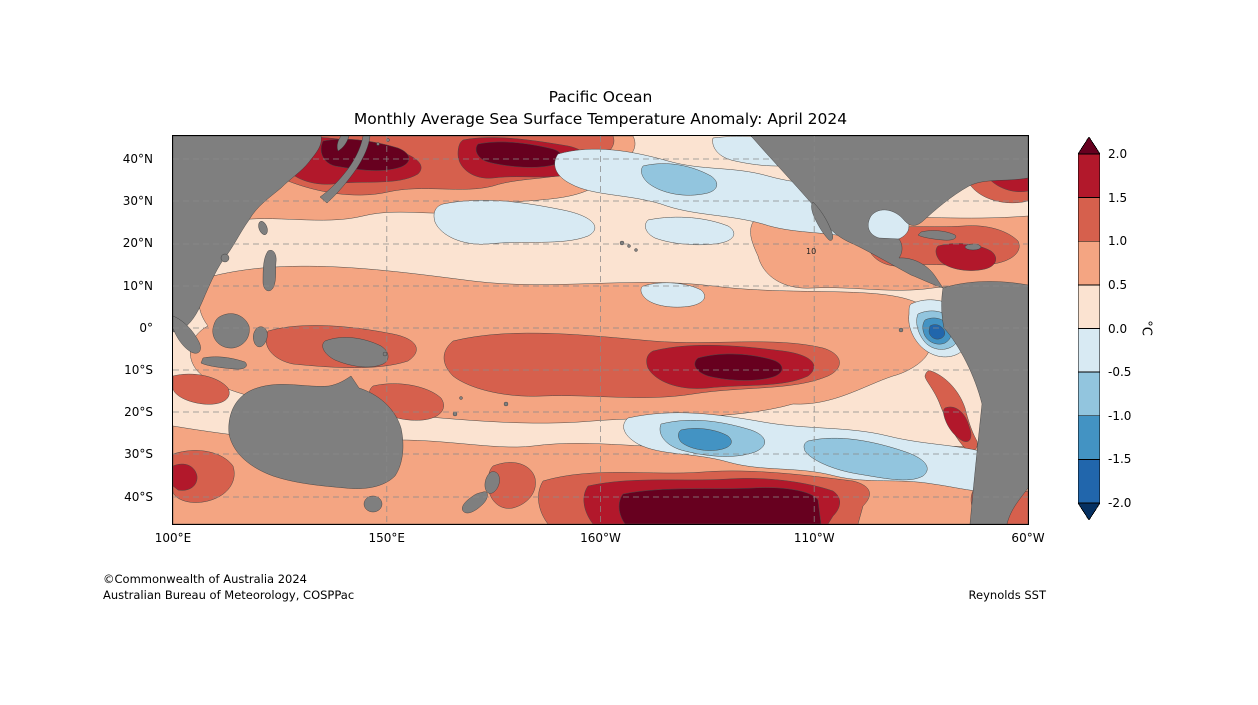 This screenshot has height=705, width=1258. Describe the element at coordinates (506, 404) in the screenshot. I see `land-fiji` at that location.